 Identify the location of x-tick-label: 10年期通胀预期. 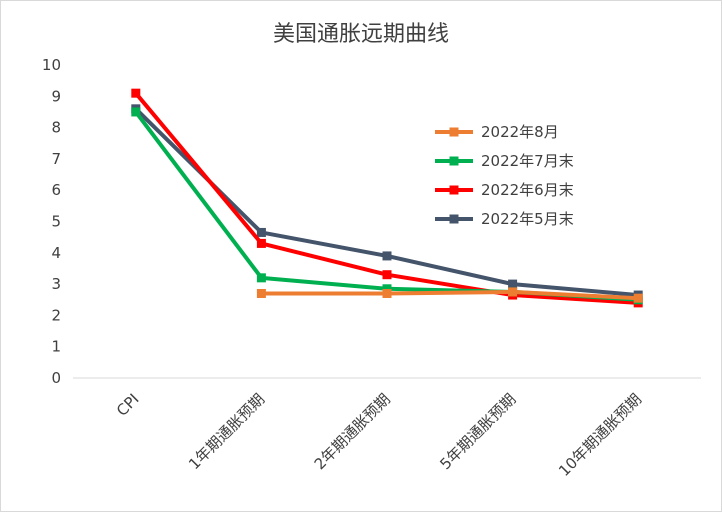
(600, 435).